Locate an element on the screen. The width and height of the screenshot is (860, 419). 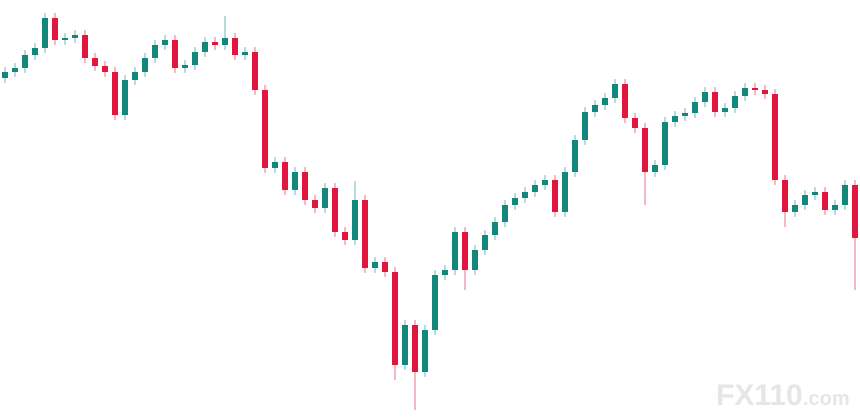
watermark-suffix: .com is located at coordinates (826, 399).